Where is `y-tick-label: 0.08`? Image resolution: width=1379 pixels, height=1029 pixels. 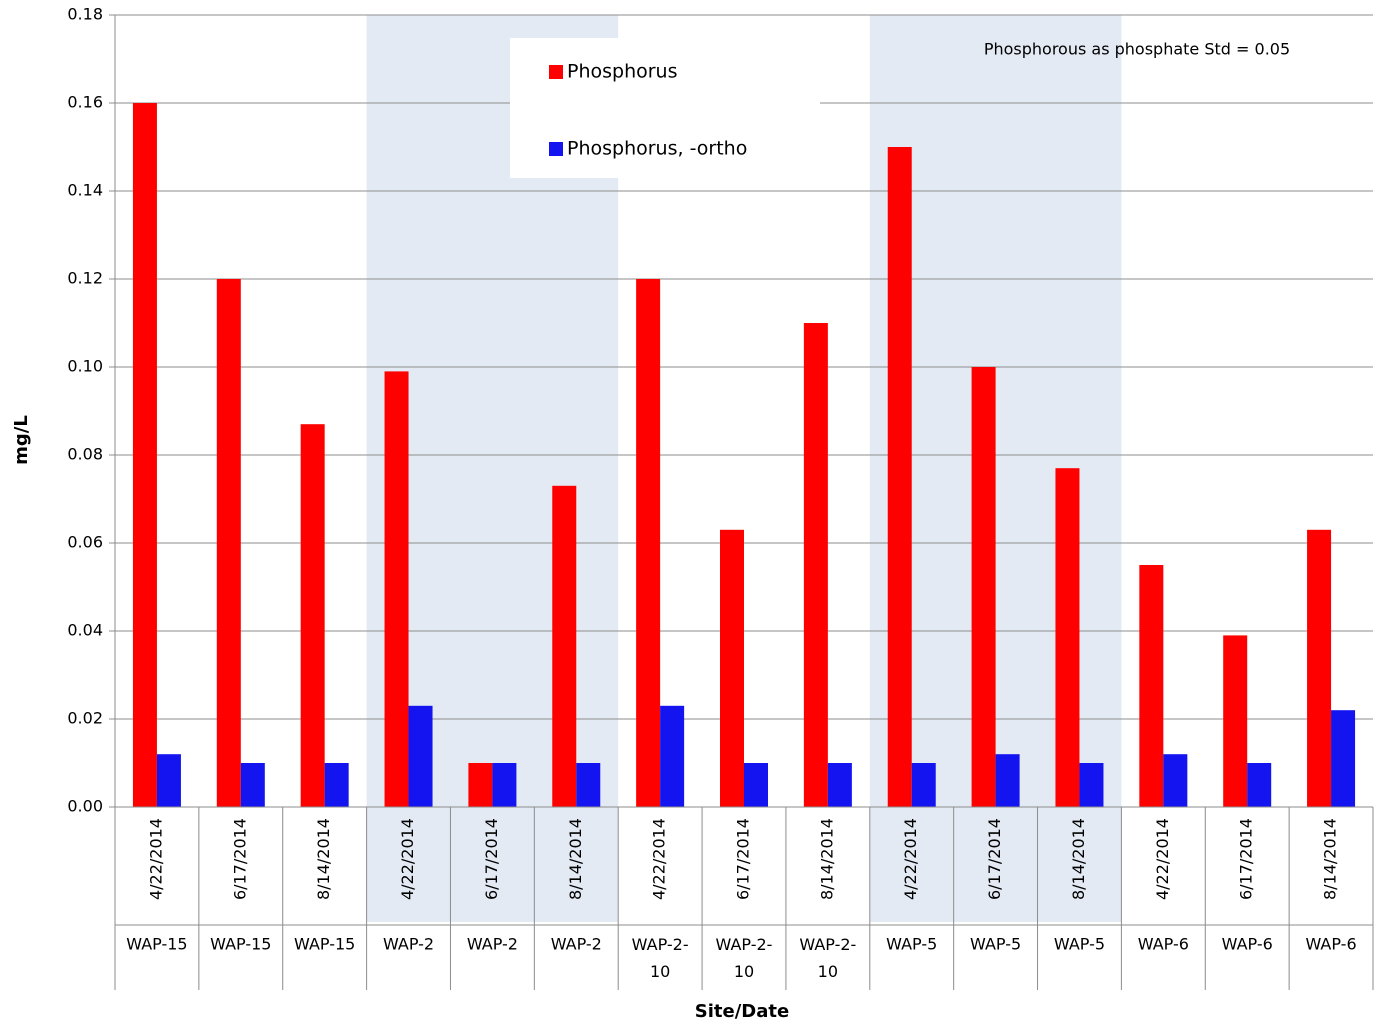
y-tick-label: 0.08 is located at coordinates (85, 454).